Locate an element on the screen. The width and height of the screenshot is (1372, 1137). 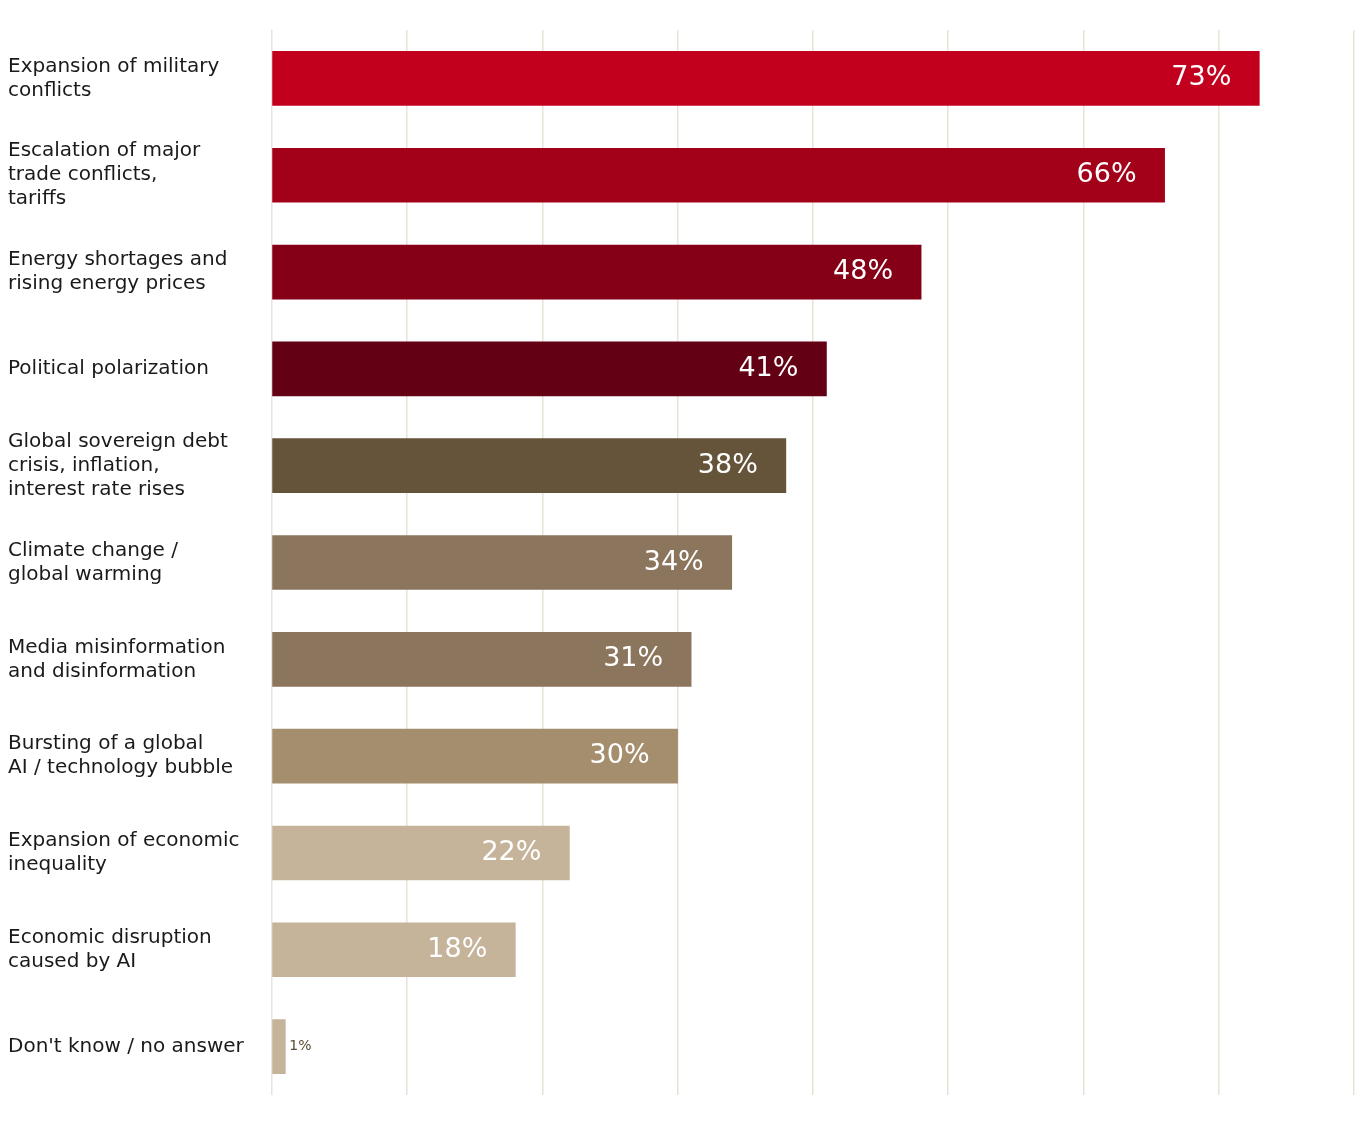
y-tick-label: Political polarization is located at coordinates (108, 367).